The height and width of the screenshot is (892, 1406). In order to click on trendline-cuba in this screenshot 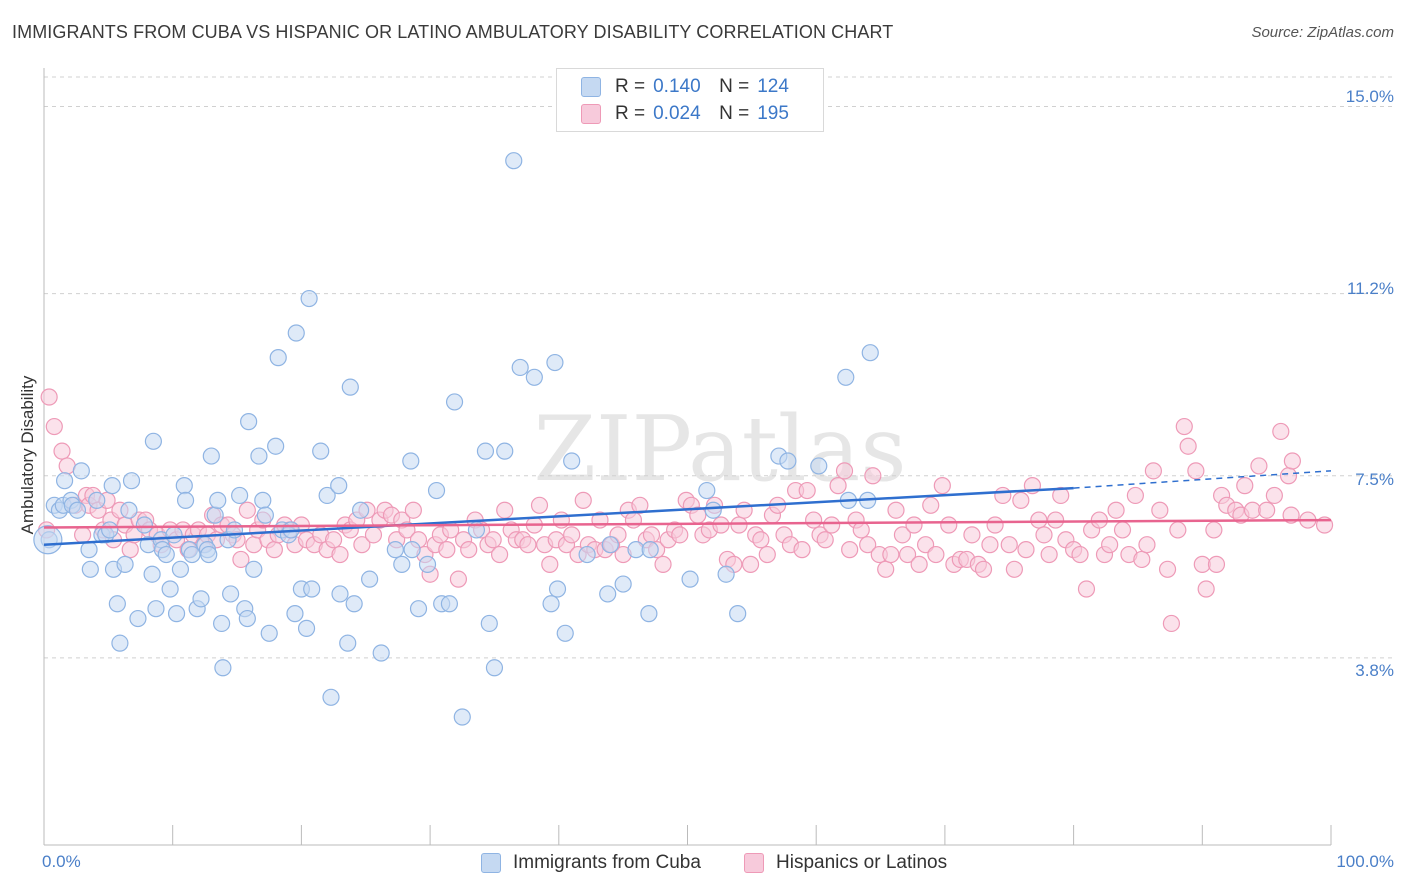, I will do `click(558, 516)`.